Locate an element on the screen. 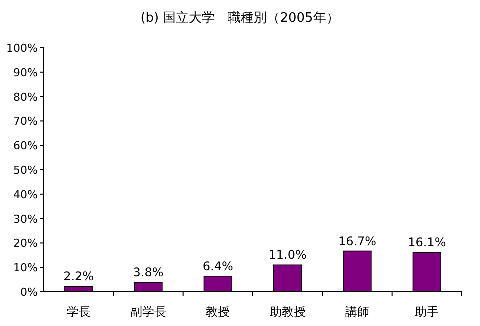 This screenshot has width=480, height=326. x-tick-label: 副学長 is located at coordinates (148, 312).